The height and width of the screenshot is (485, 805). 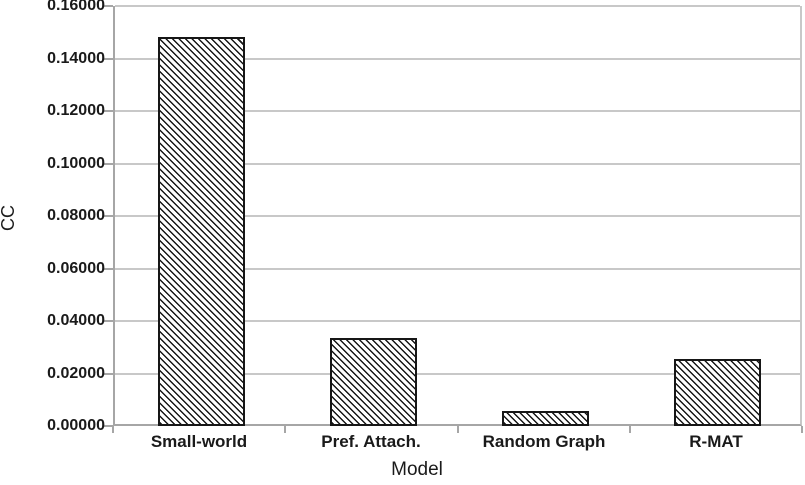 What do you see at coordinates (417, 469) in the screenshot?
I see `x-axis-title: Model` at bounding box center [417, 469].